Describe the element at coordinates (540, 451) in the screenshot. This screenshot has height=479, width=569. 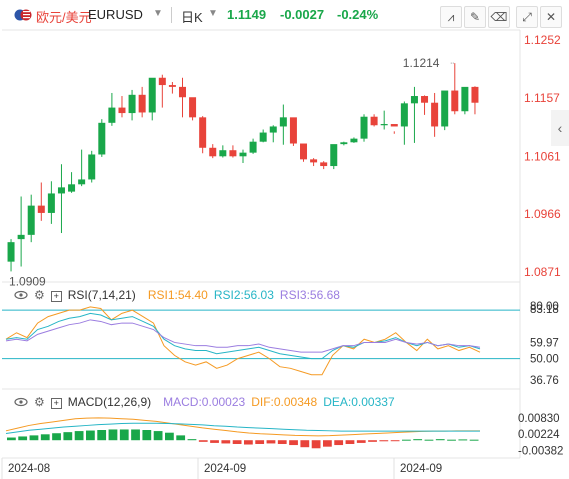
I see `macd-tick-label: -0.00382` at that location.